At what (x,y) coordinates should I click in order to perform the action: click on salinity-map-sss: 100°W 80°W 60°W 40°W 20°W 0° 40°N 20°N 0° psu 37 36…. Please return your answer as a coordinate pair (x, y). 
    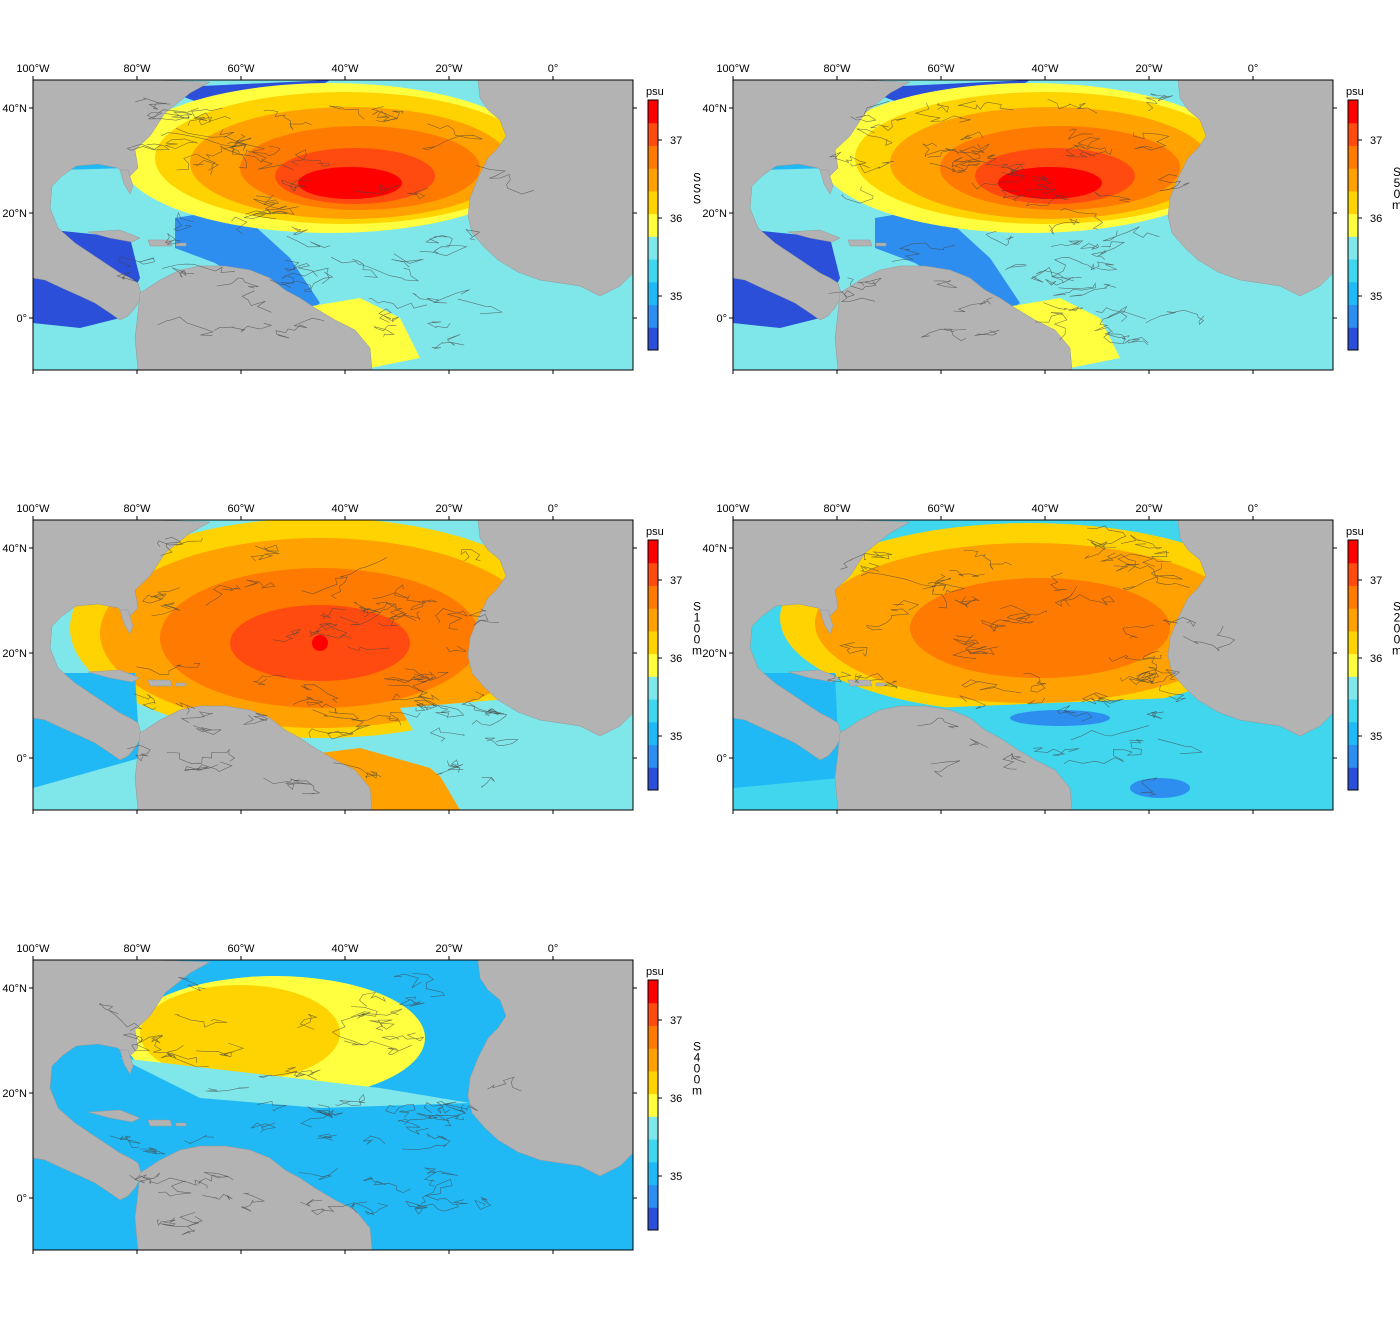
    Looking at the image, I should click on (351, 218).